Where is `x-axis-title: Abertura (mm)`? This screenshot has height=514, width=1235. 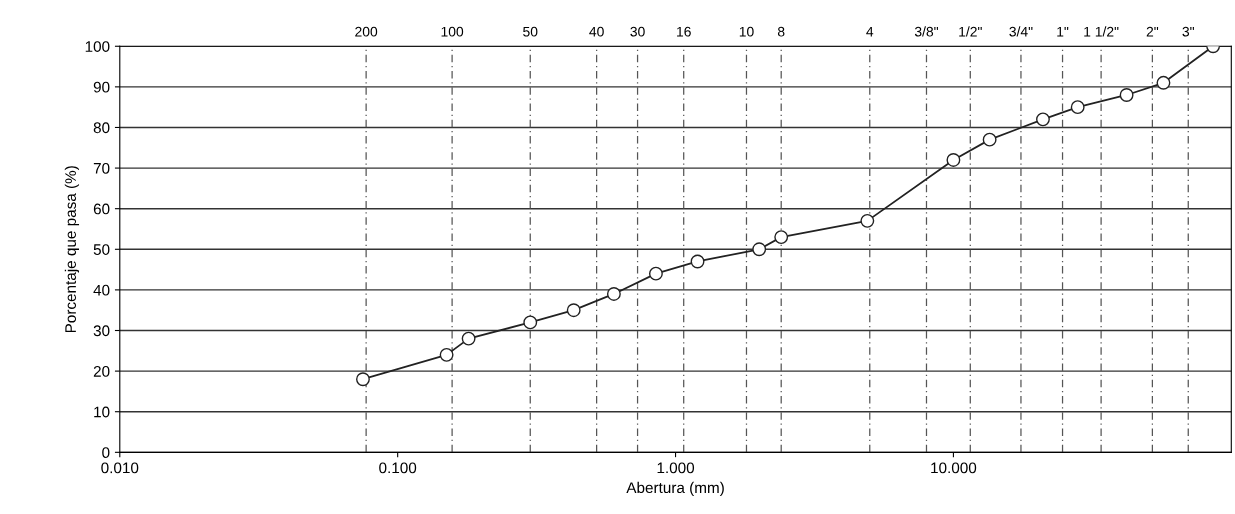
x-axis-title: Abertura (mm) is located at coordinates (675, 489).